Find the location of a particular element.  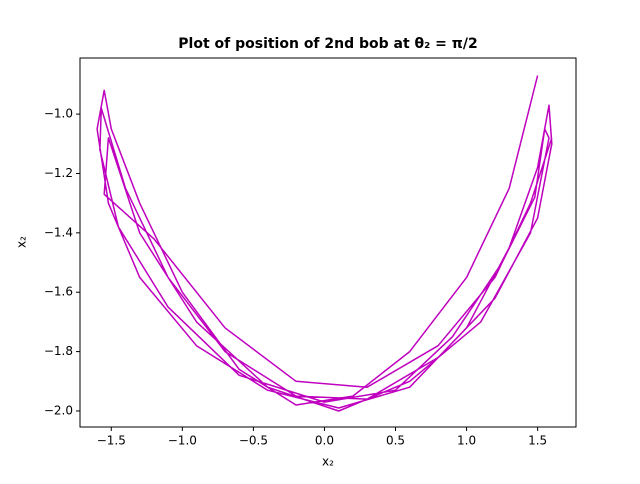

x-tick-label: 0.5 is located at coordinates (395, 441).